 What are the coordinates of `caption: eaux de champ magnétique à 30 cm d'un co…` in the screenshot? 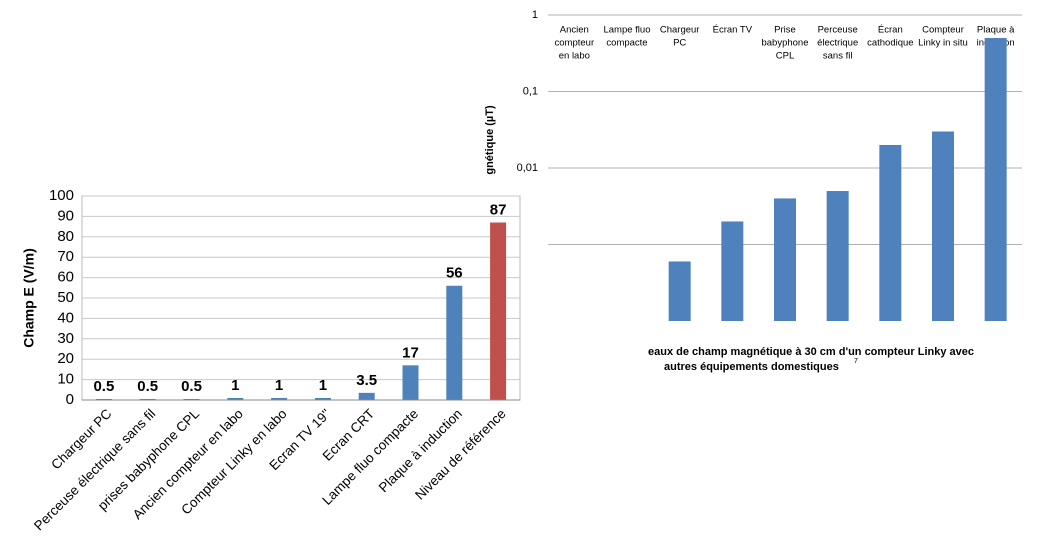 It's located at (811, 352).